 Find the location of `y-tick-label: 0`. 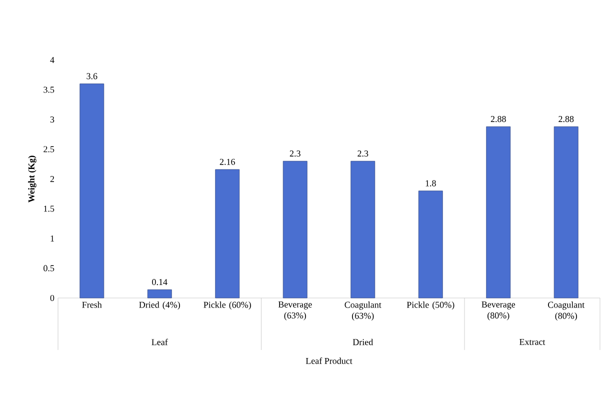

y-tick-label: 0 is located at coordinates (52, 298).